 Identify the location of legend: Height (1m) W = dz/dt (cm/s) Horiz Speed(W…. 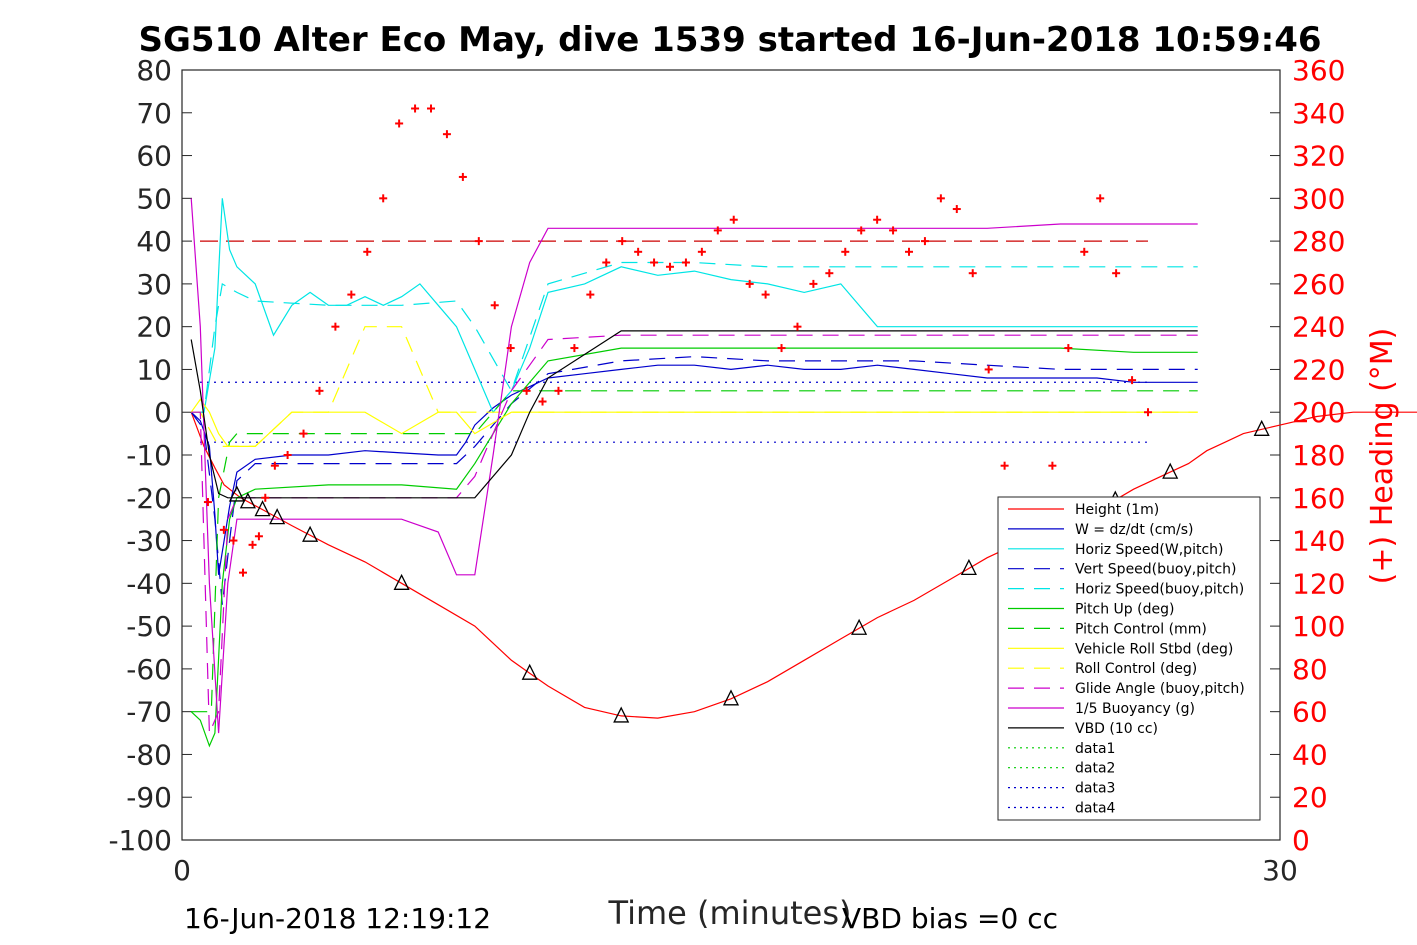
(1129, 658).